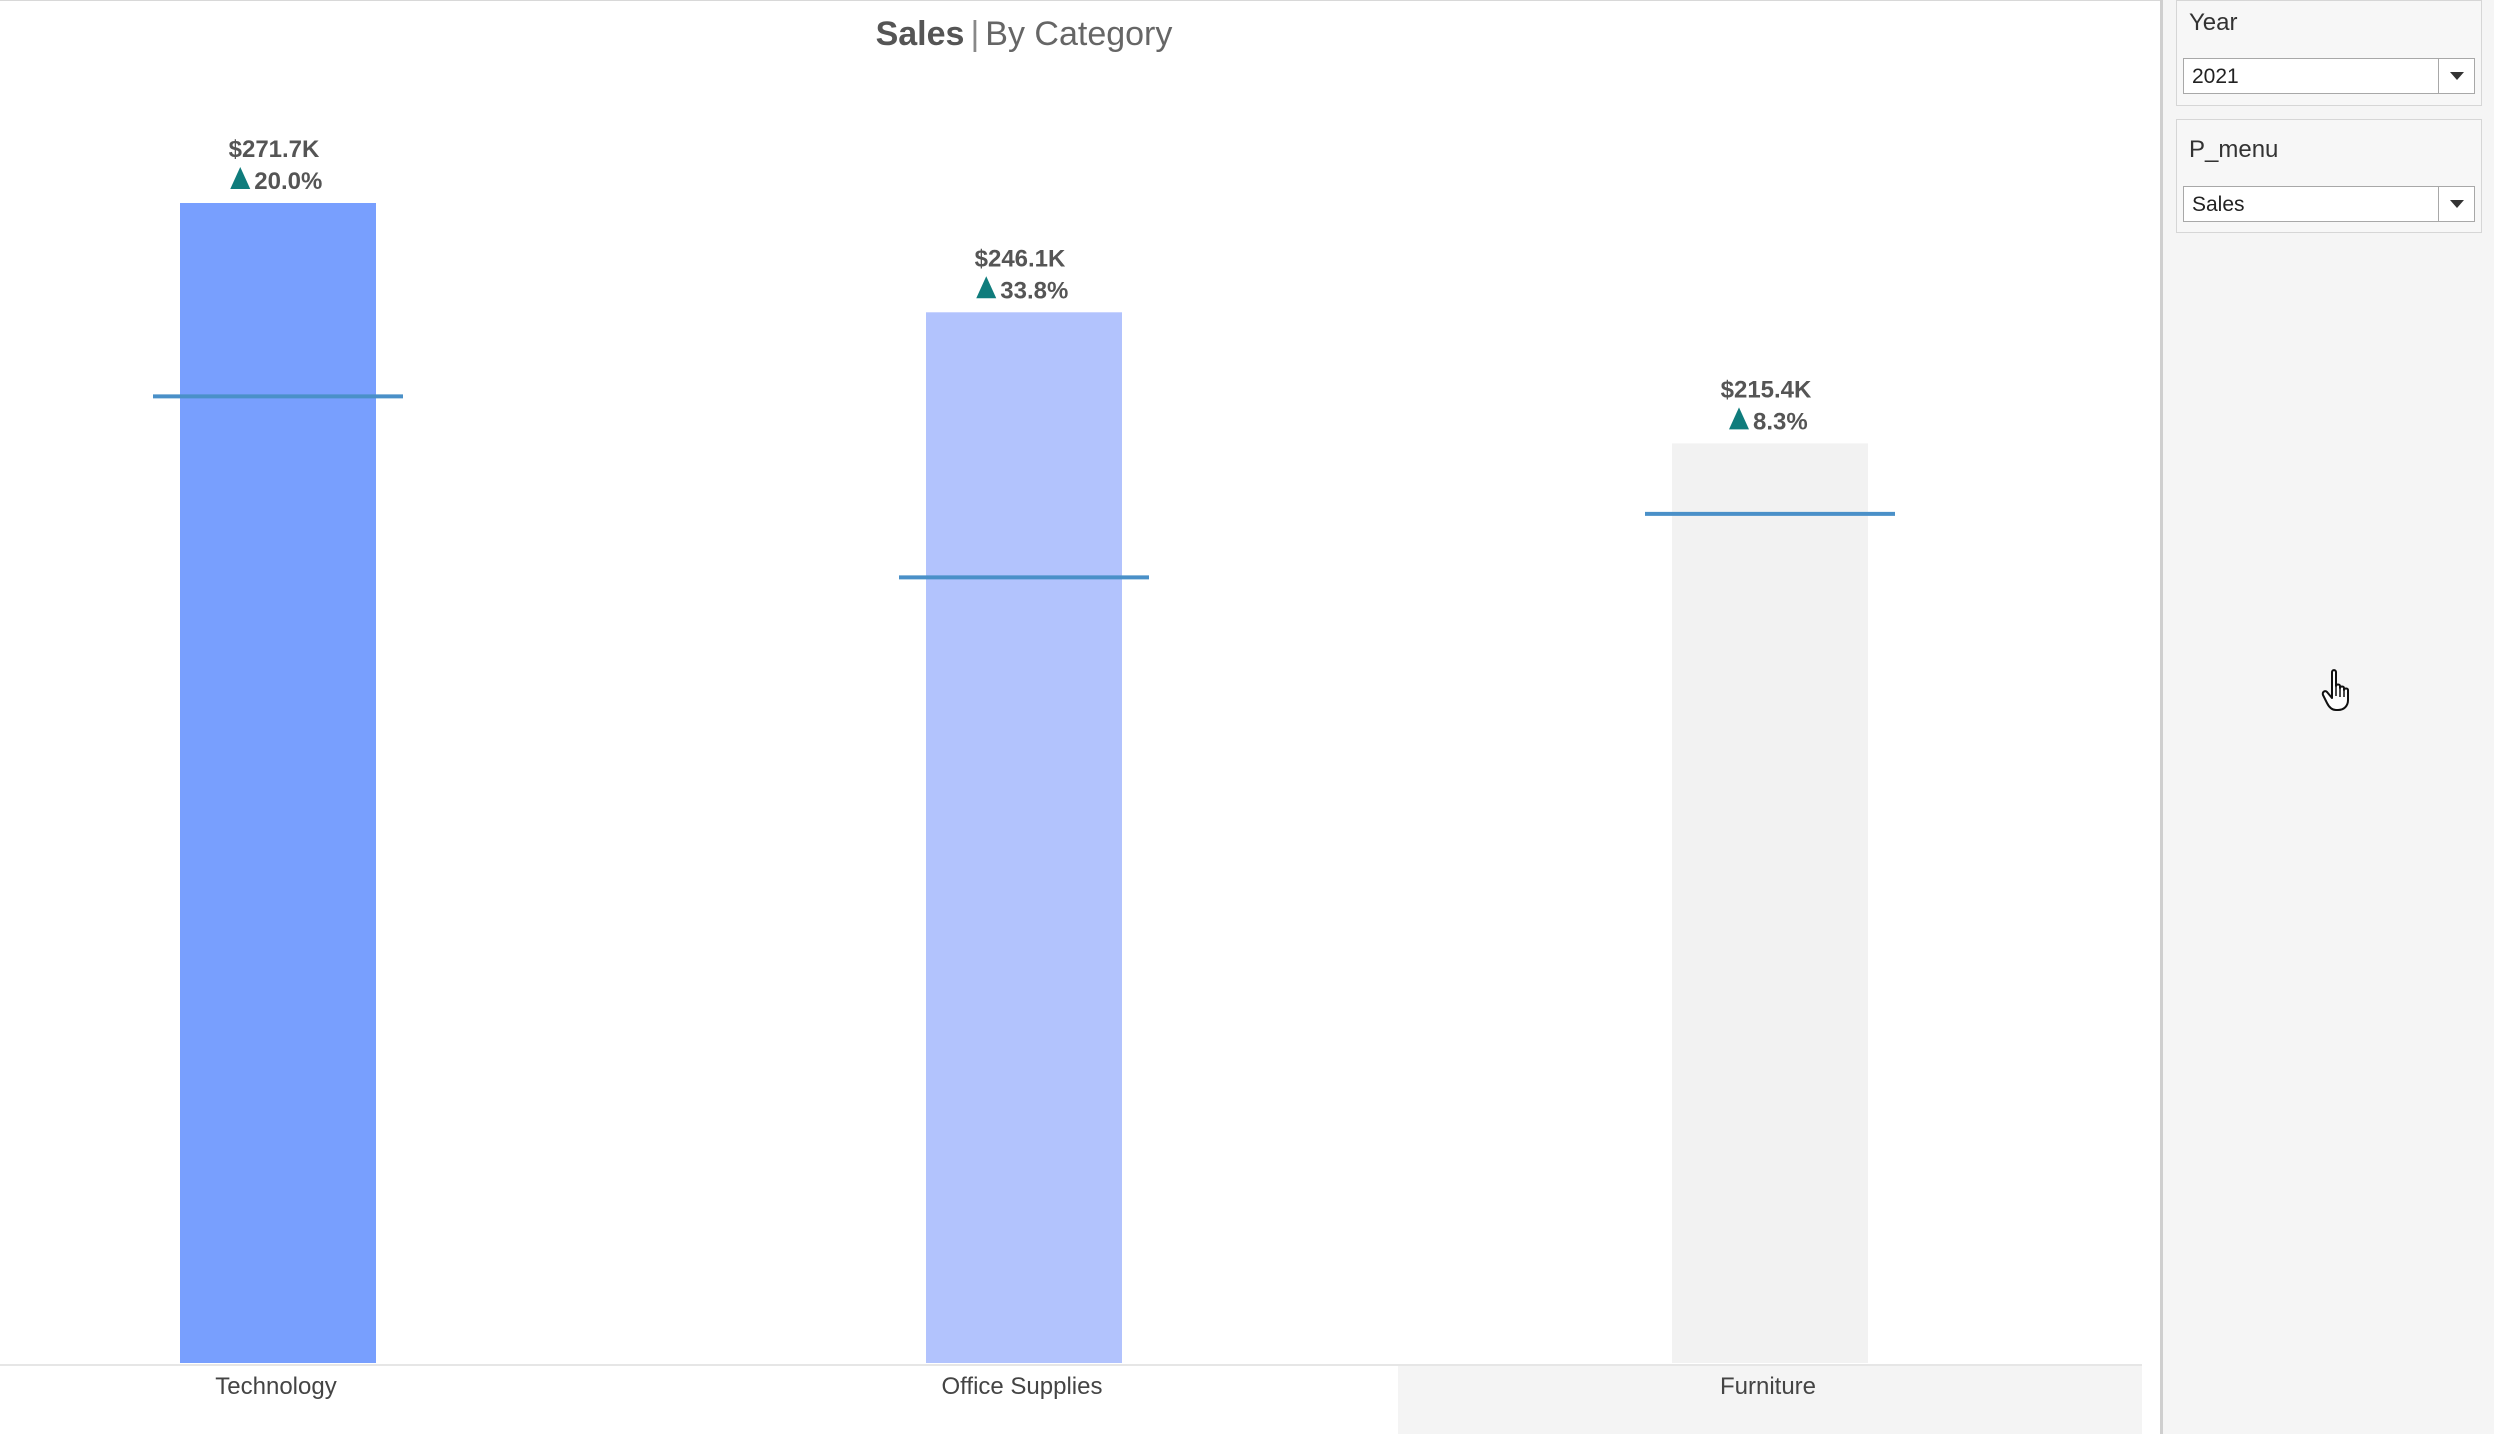 The image size is (2494, 1434). What do you see at coordinates (2234, 149) in the screenshot?
I see `p-menu-filter-title: P_menu` at bounding box center [2234, 149].